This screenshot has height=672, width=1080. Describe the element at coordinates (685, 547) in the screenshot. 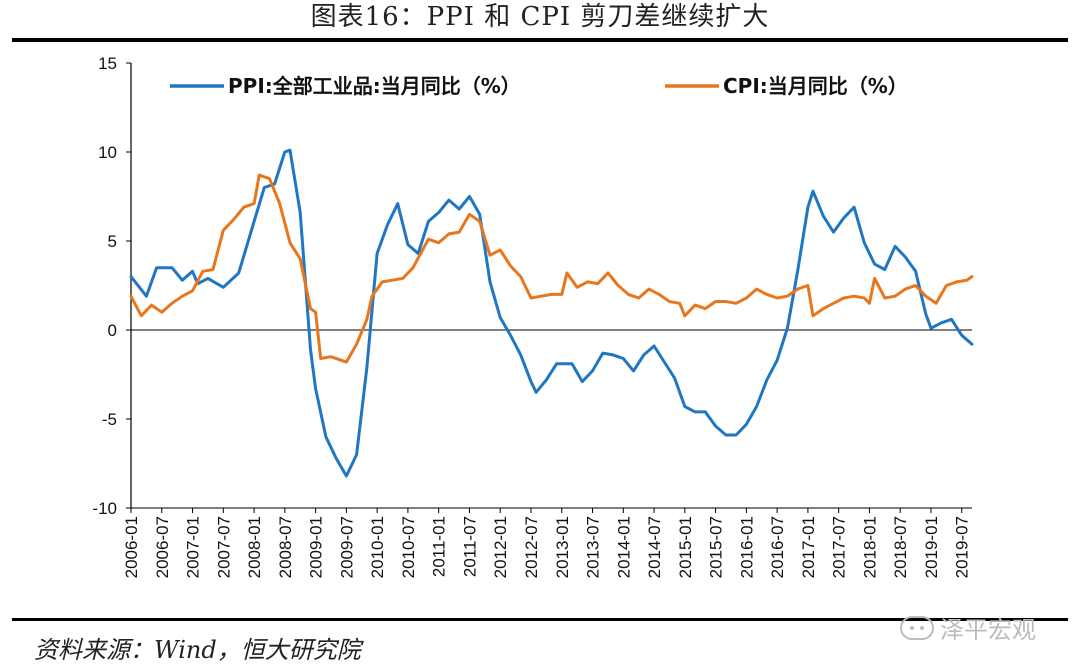

I see `x-tick-label: 2015-01` at that location.